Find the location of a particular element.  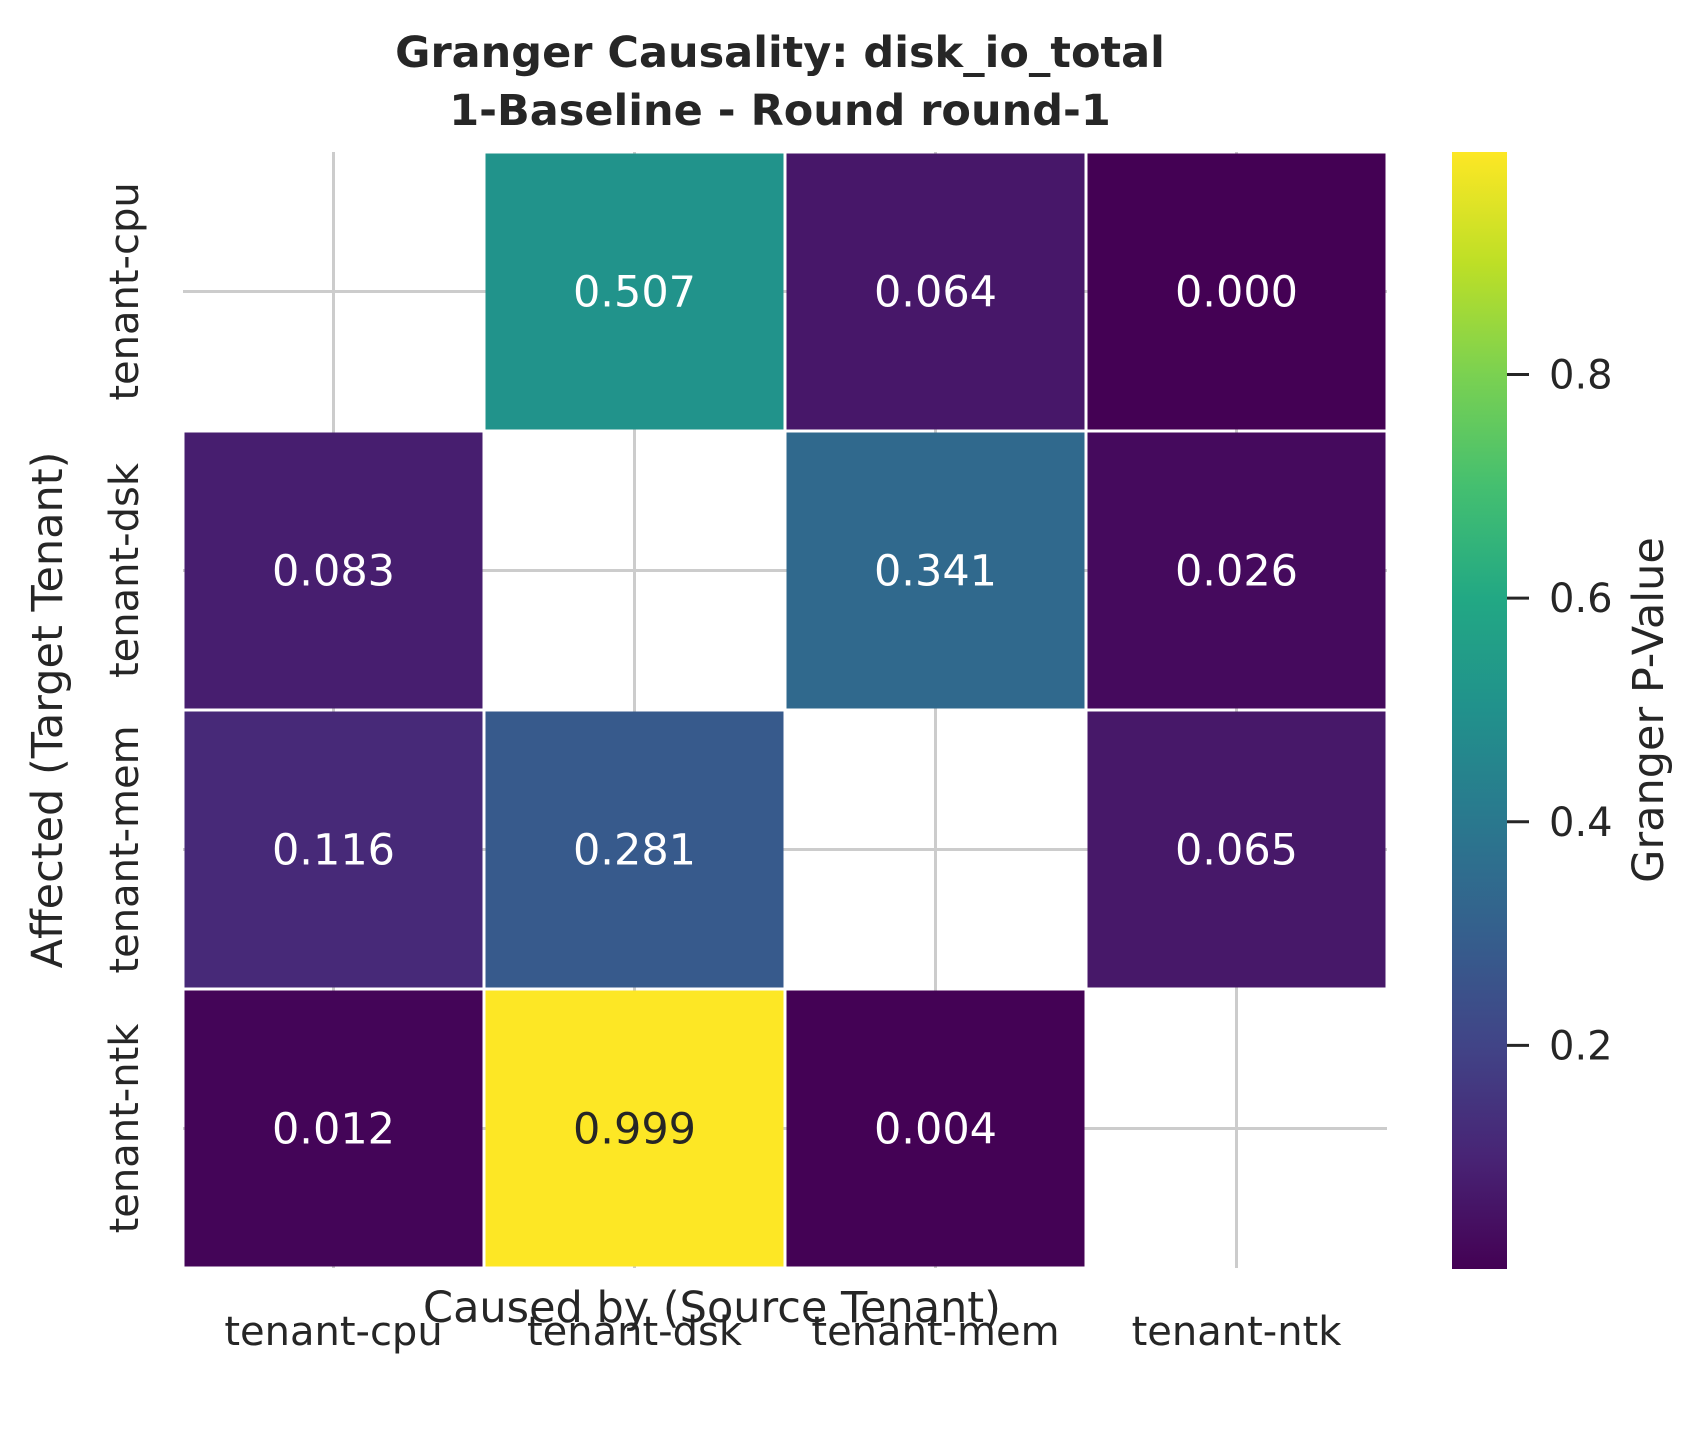

cell-value-label: 0.116 is located at coordinates (333, 851).